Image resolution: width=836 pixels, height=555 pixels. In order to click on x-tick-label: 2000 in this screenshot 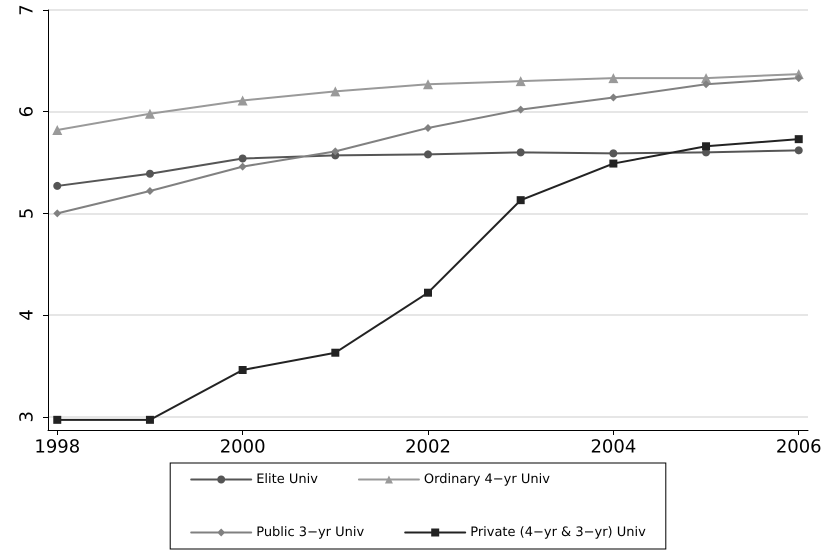, I will do `click(243, 447)`.